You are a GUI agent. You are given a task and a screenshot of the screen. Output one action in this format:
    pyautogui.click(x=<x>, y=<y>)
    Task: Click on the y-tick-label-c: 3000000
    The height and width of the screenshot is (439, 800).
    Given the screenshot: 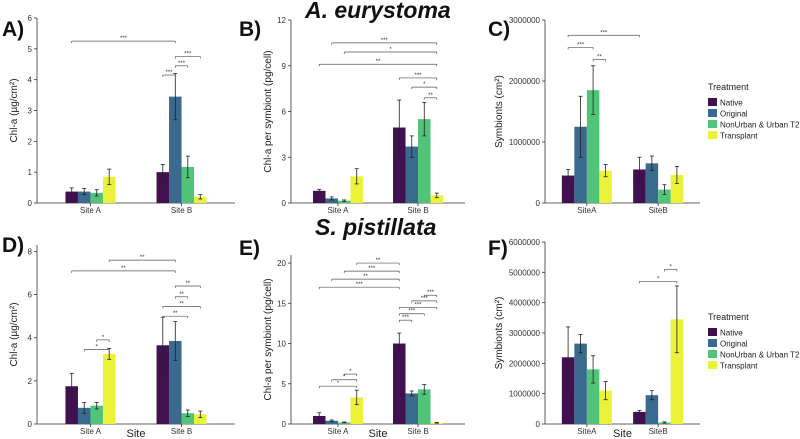 What is the action you would take?
    pyautogui.click(x=525, y=20)
    